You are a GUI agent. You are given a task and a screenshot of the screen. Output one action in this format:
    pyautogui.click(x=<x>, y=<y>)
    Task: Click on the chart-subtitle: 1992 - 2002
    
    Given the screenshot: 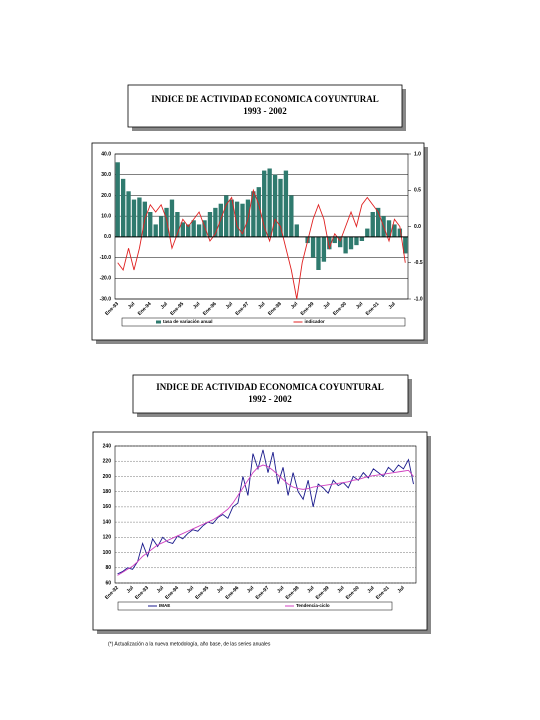 What is the action you would take?
    pyautogui.click(x=270, y=399)
    